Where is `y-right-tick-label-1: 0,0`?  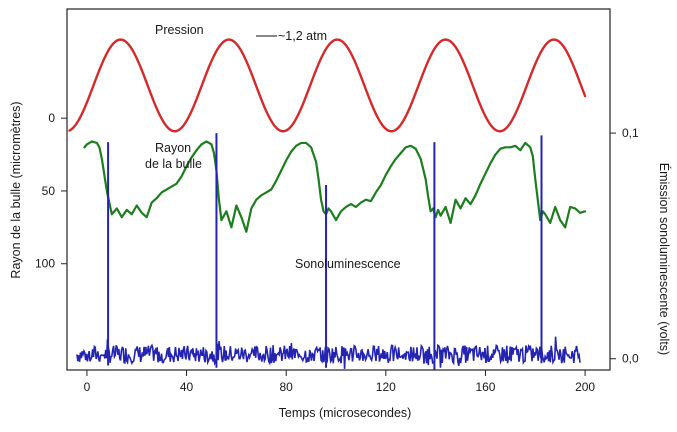
y-right-tick-label-1: 0,0 is located at coordinates (630, 359).